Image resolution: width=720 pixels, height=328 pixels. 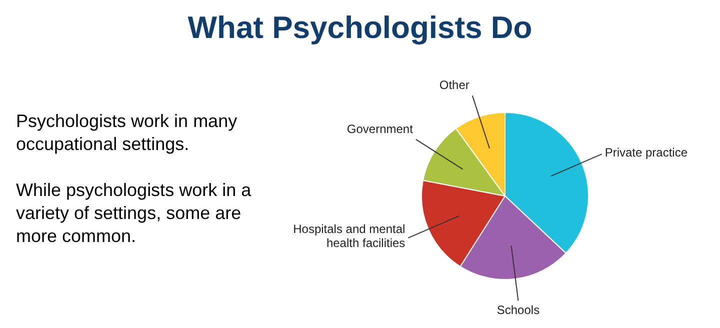 What do you see at coordinates (646, 152) in the screenshot?
I see `slice-label: Private practice` at bounding box center [646, 152].